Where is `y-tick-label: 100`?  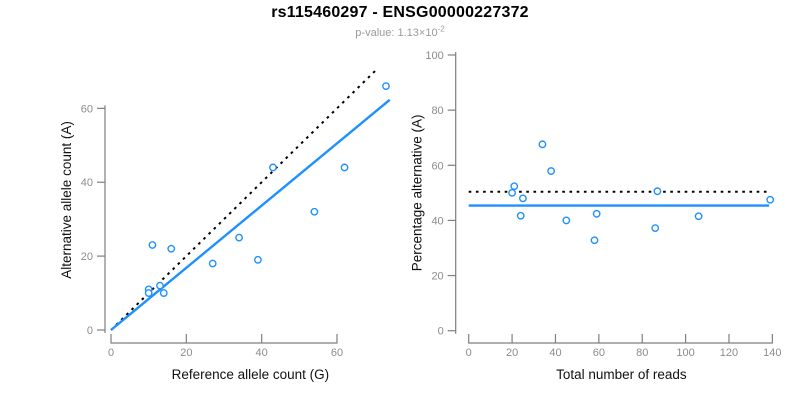 y-tick-label: 100 is located at coordinates (434, 56).